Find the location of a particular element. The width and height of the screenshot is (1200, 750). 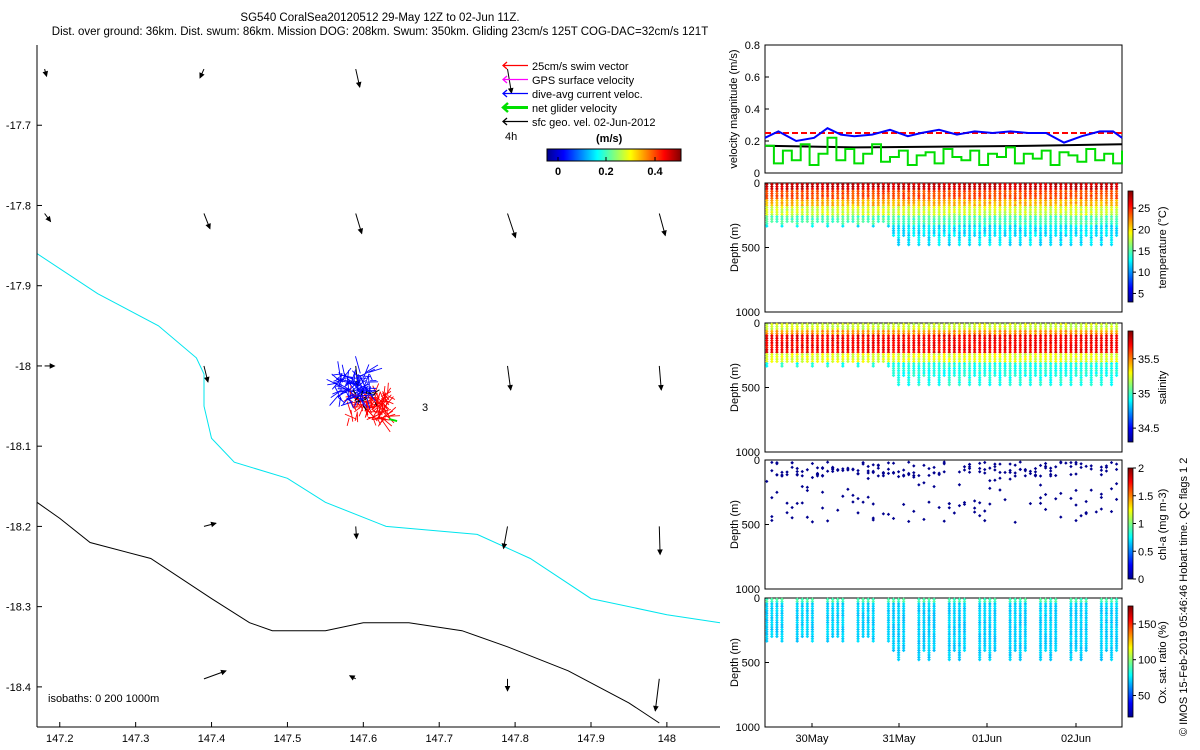

track-start-label: 3 is located at coordinates (425, 408).